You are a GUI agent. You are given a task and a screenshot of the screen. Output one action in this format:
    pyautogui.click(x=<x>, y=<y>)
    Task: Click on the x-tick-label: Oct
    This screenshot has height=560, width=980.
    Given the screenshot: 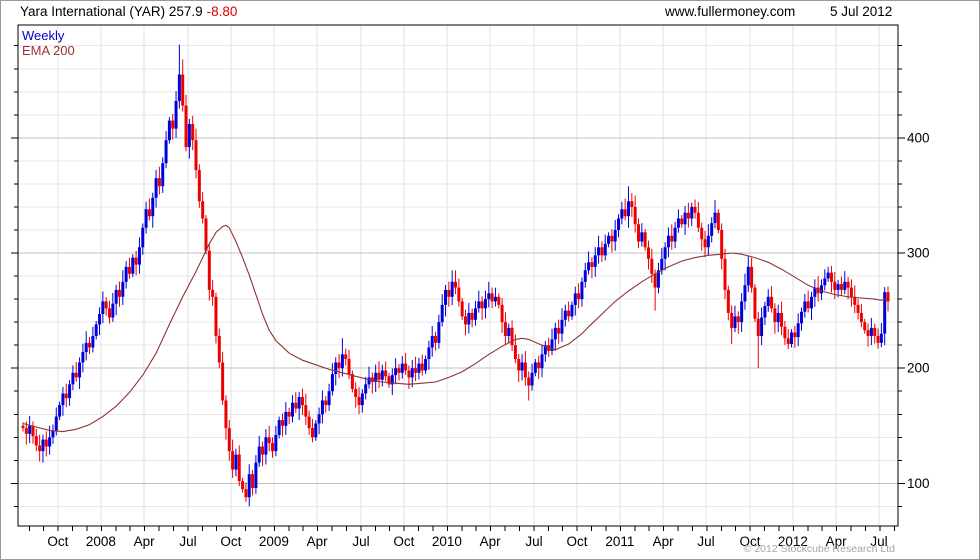 What is the action you would take?
    pyautogui.click(x=403, y=541)
    